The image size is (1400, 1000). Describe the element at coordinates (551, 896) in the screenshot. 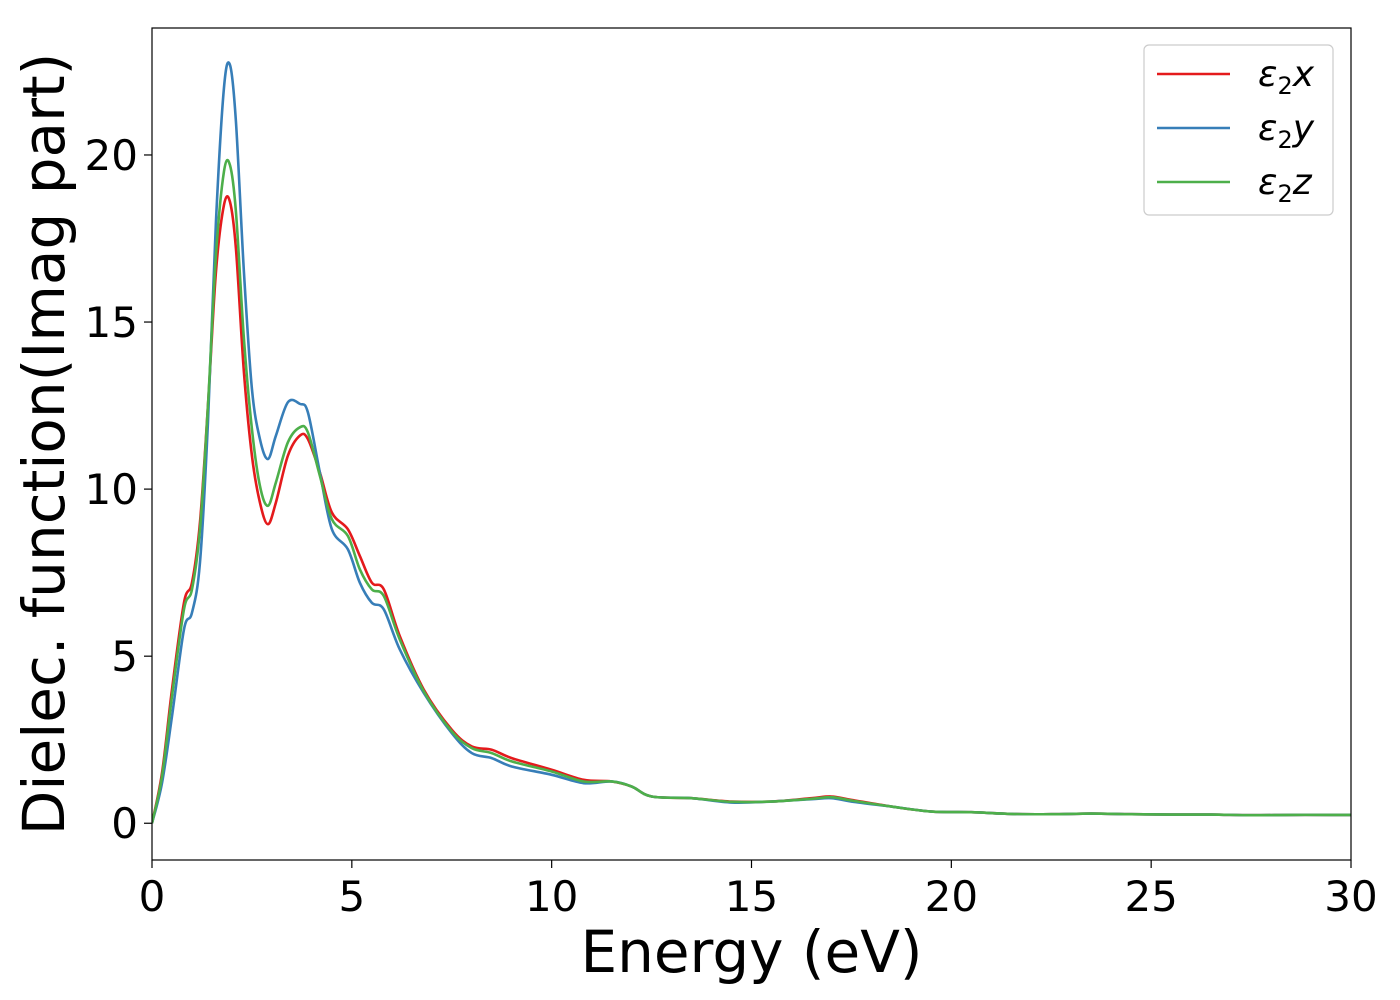

I see `x-tick-label: 10` at that location.